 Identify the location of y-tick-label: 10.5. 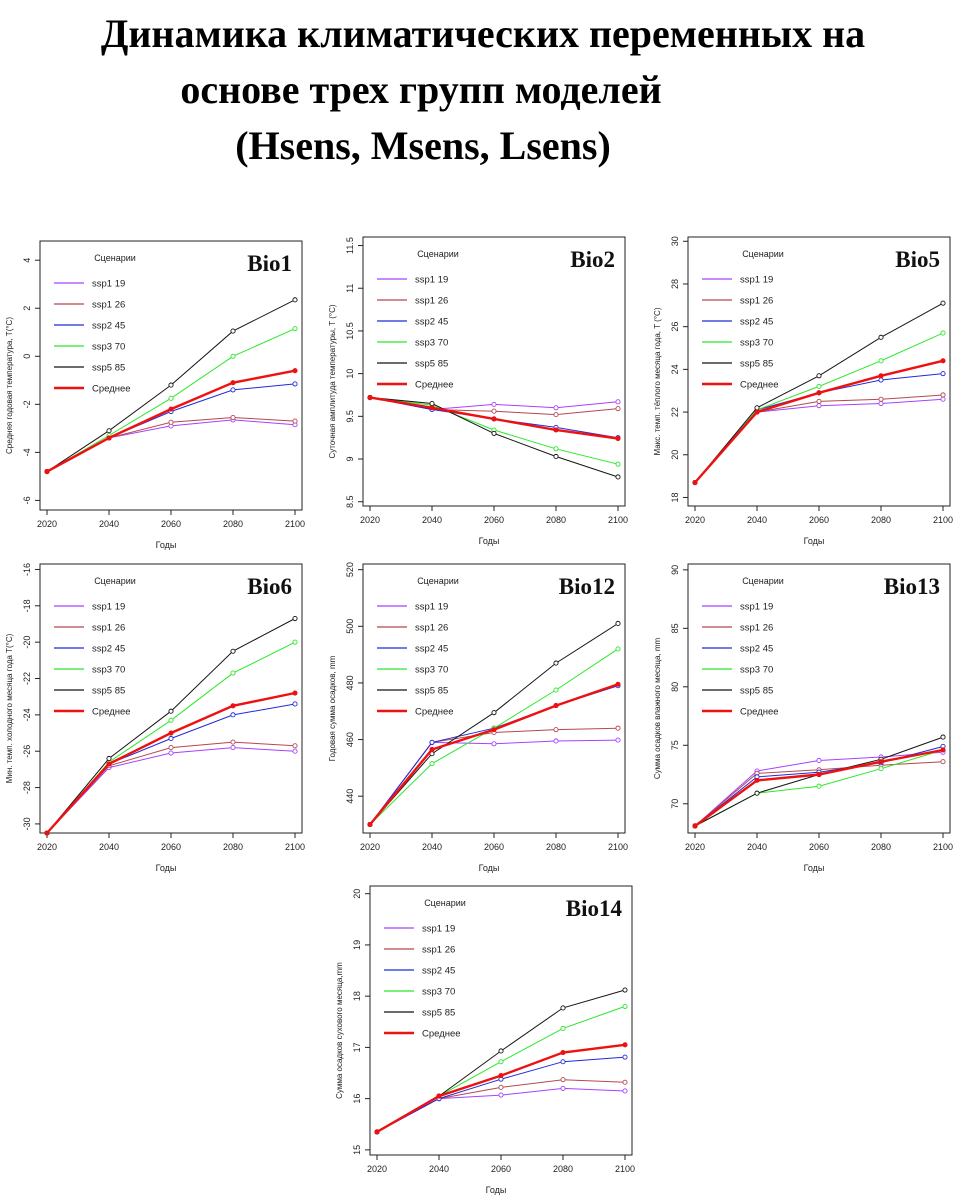
(350, 331).